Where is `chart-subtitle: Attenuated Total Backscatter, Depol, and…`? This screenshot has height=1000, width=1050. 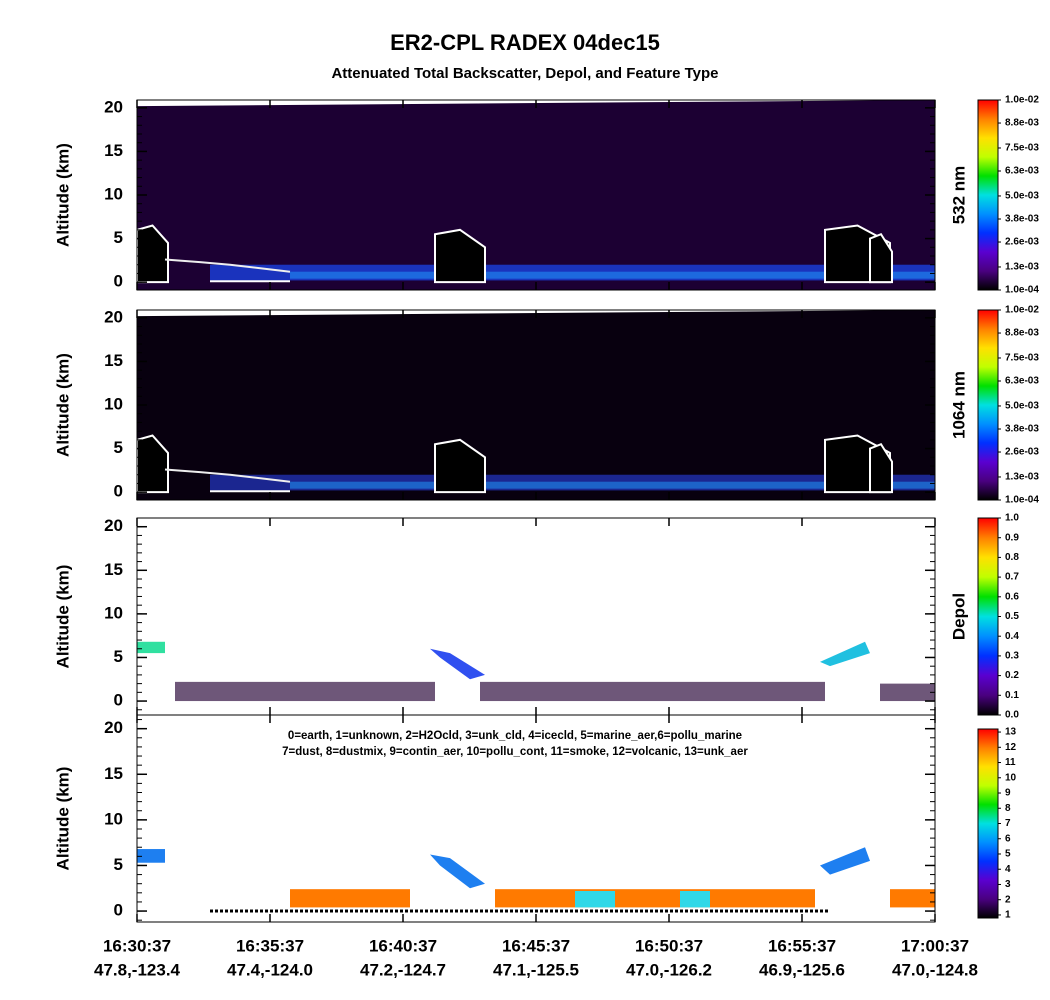
chart-subtitle: Attenuated Total Backscatter, Depol, and… is located at coordinates (524, 73).